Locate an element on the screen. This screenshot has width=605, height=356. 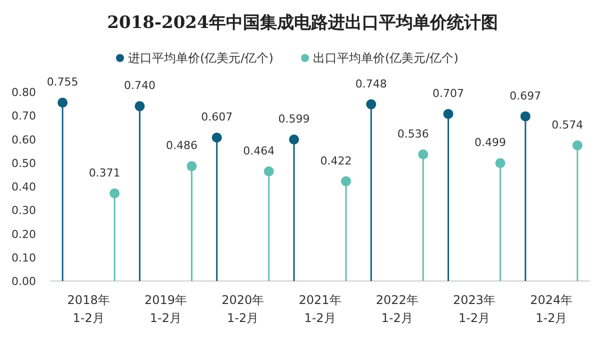
chart-title: 2018-2024年中国集成电路进出口平均单价统计图 is located at coordinates (302, 23).